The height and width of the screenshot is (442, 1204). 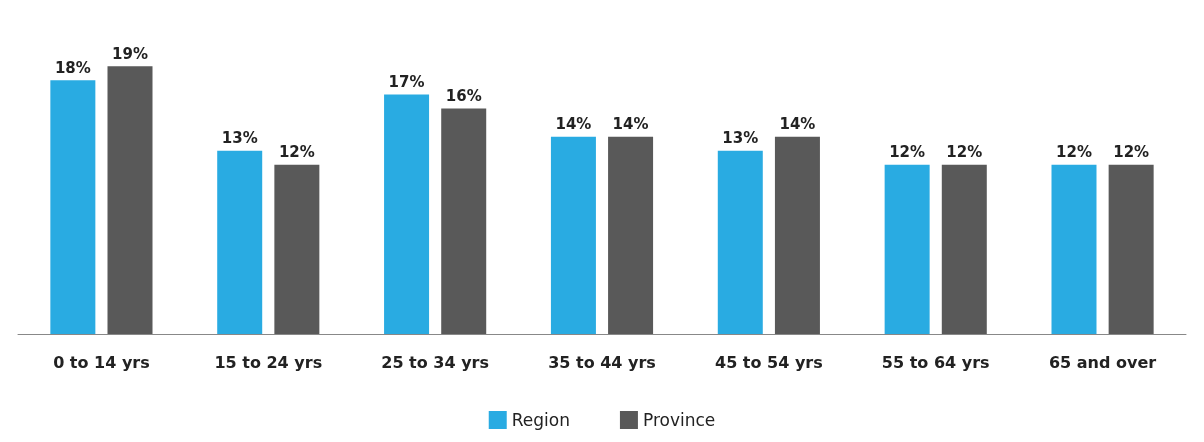 What do you see at coordinates (130, 53) in the screenshot?
I see `data-label: 19%` at bounding box center [130, 53].